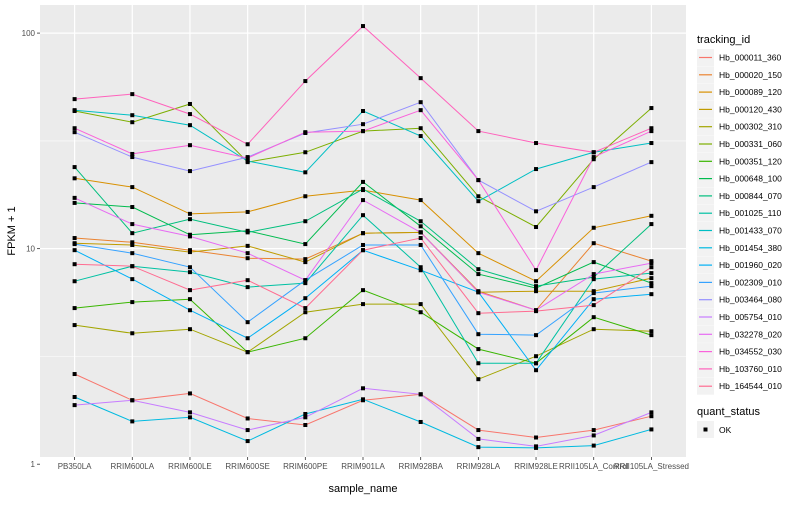 This screenshot has height=505, width=800. I want to click on legend-label: Hb_000011_360, so click(750, 58).